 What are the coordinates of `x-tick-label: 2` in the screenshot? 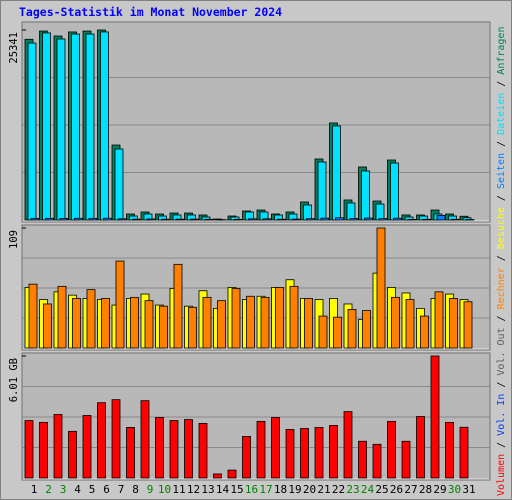 It's located at (48, 489).